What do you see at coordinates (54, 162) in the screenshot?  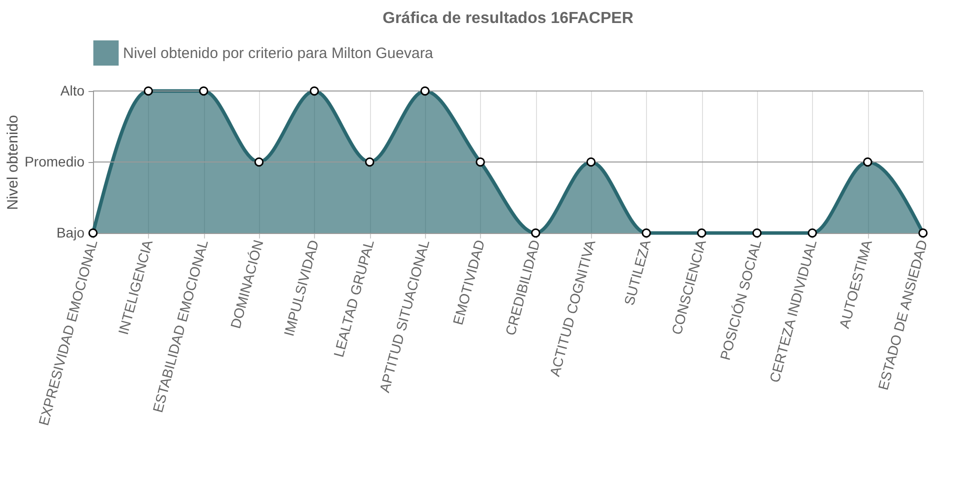 I see `text: Promedio` at bounding box center [54, 162].